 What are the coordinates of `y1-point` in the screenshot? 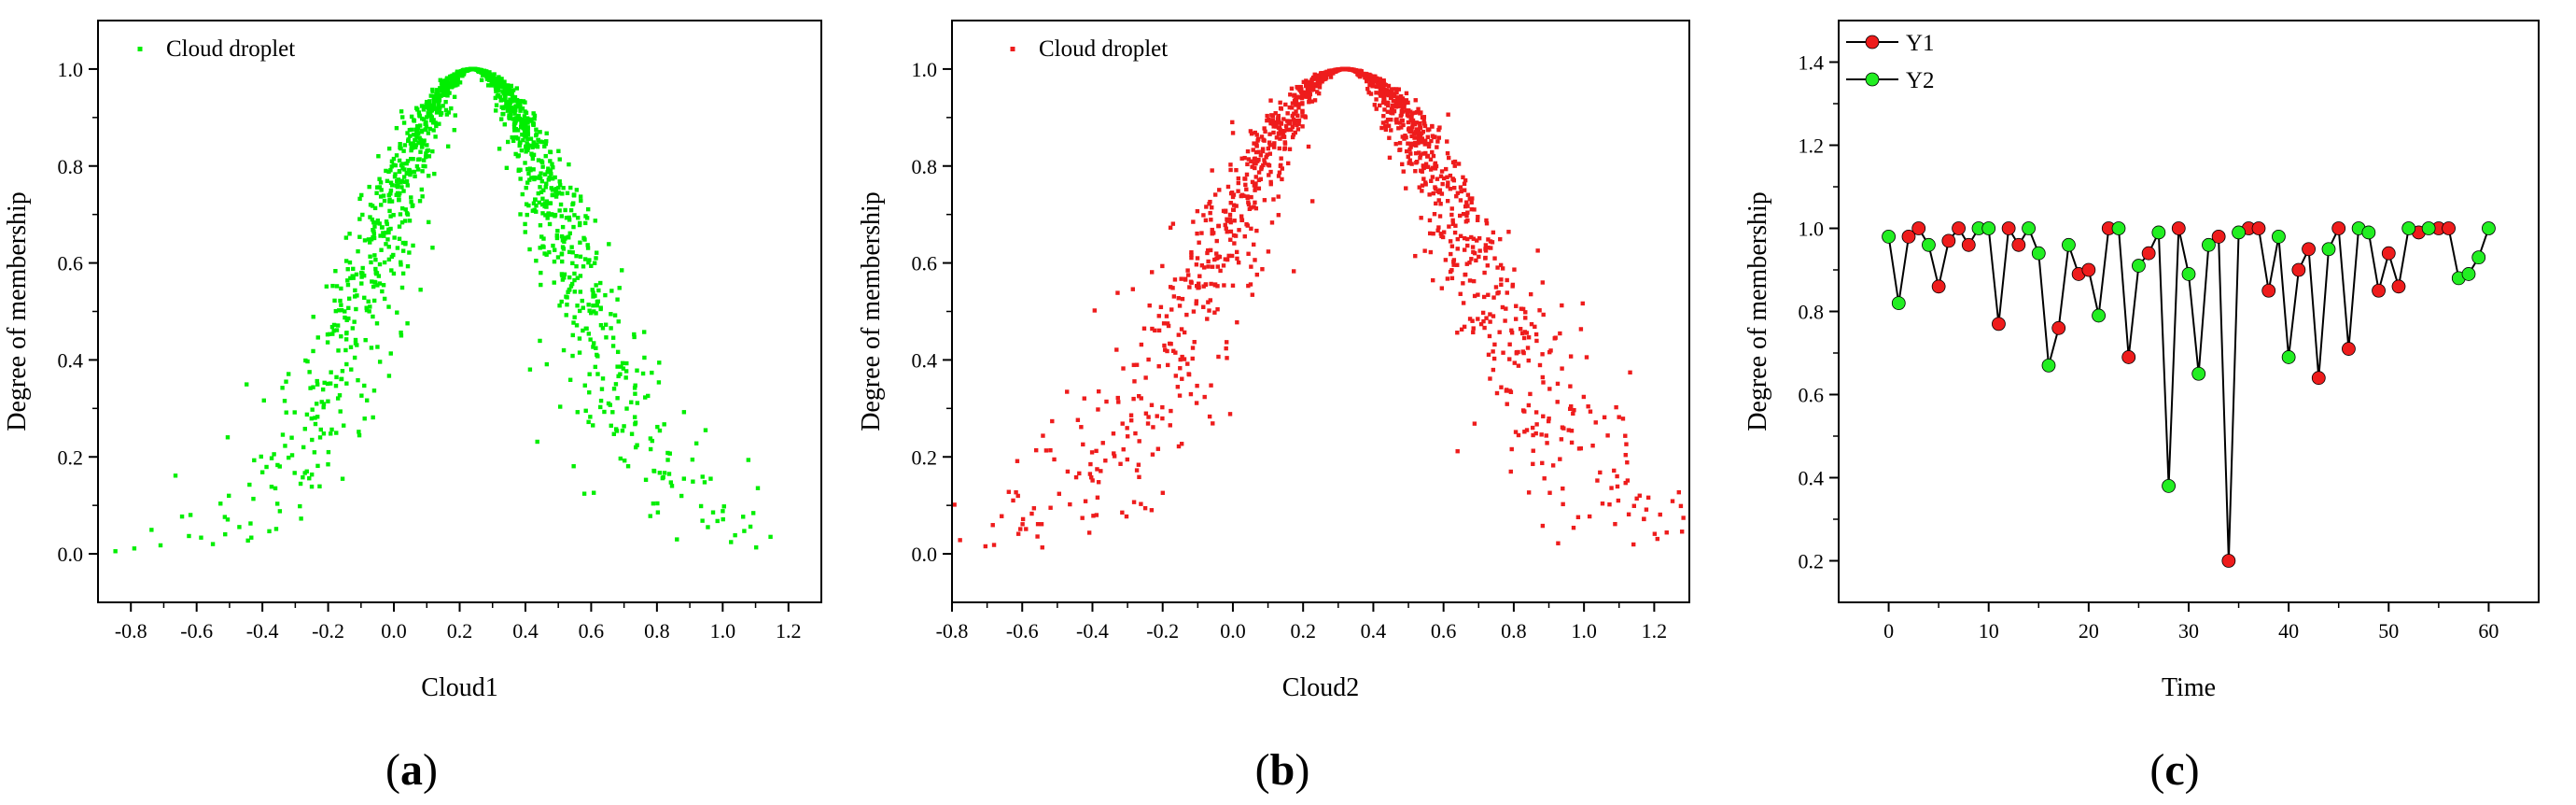 It's located at (2449, 228).